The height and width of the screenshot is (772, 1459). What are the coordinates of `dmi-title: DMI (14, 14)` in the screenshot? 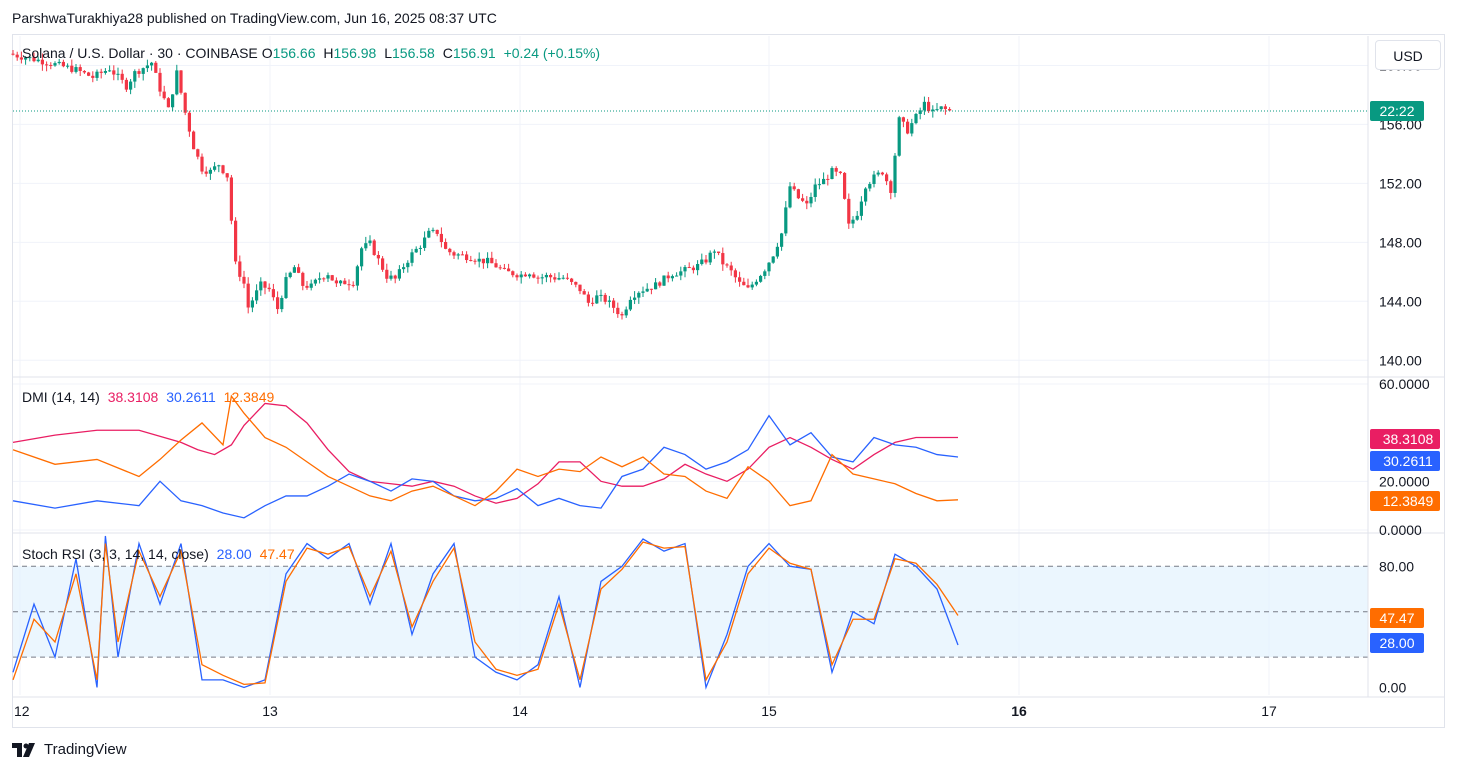 It's located at (61, 397).